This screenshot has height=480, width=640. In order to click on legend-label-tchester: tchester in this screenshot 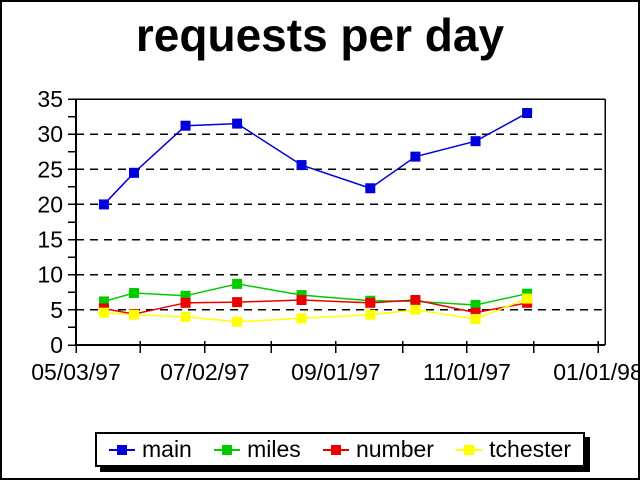, I will do `click(530, 449)`.